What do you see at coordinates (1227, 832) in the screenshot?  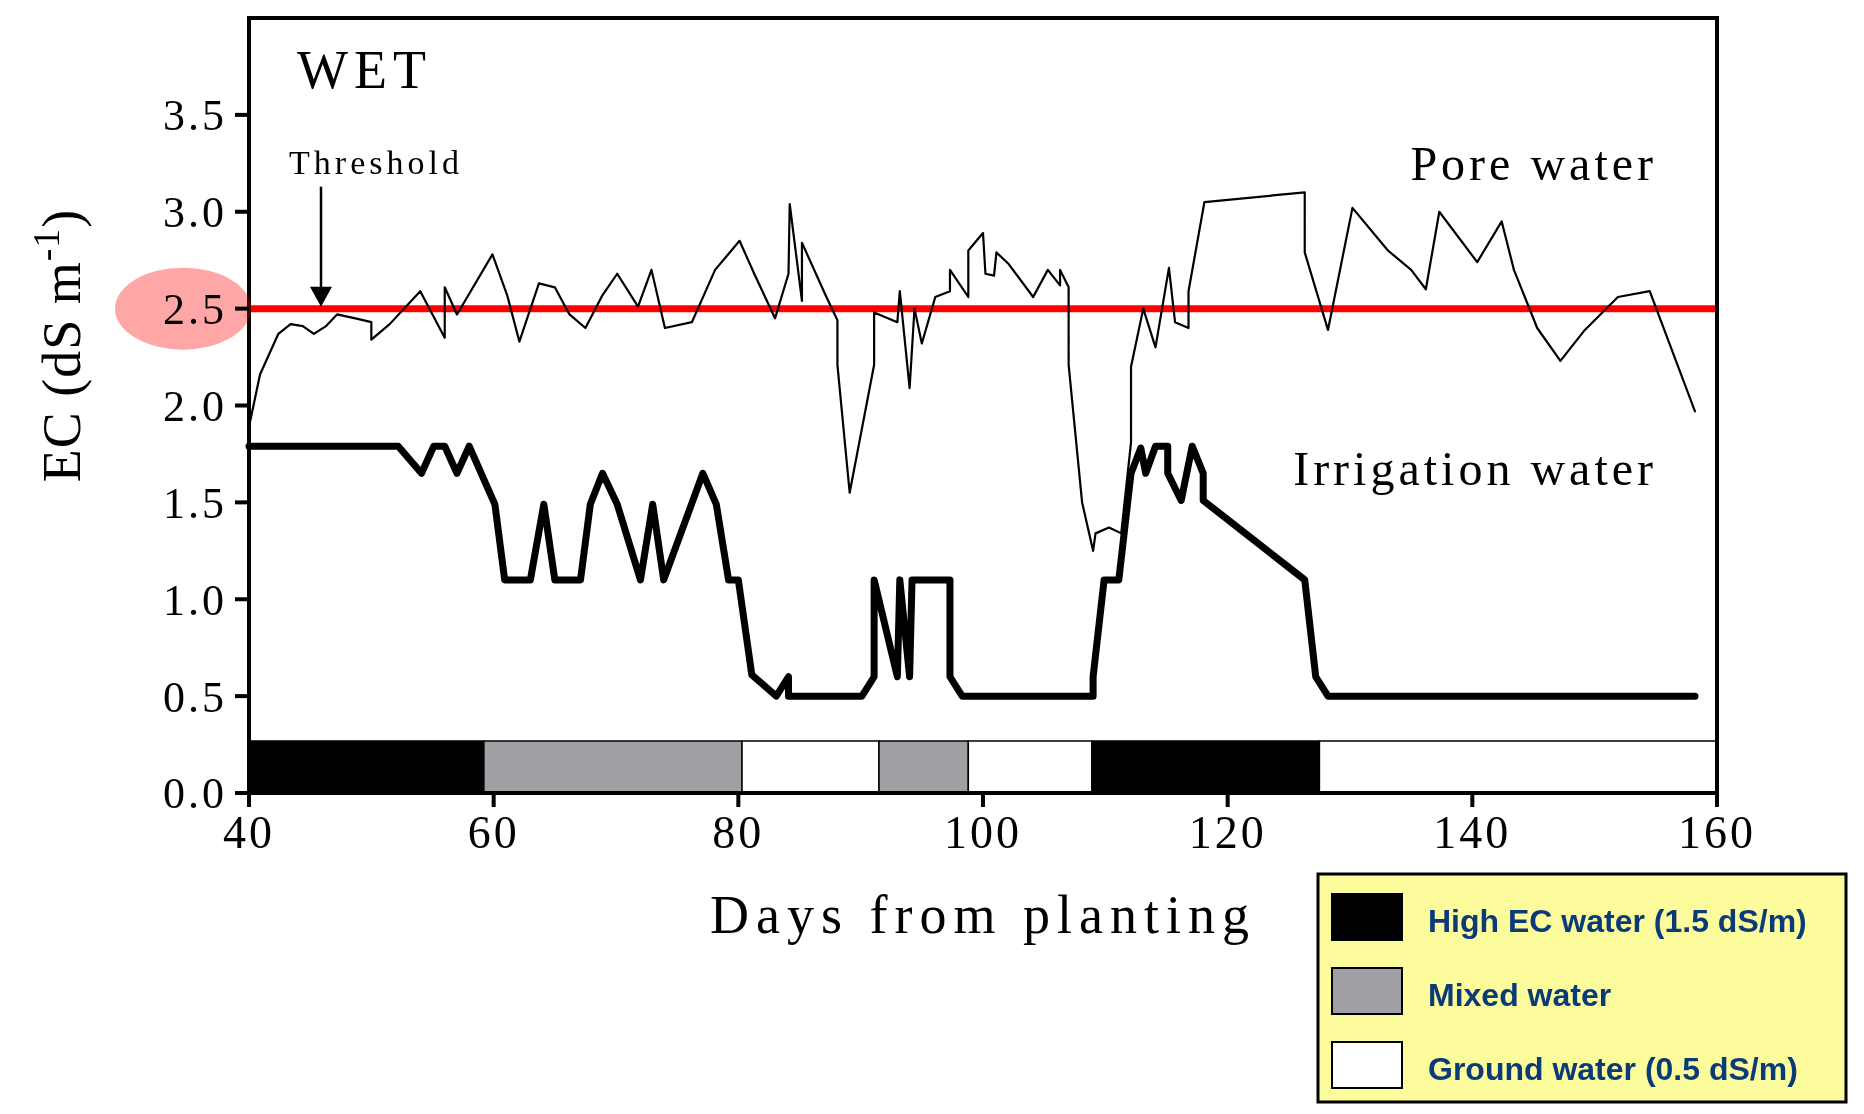 I see `x-tick-label: 120` at bounding box center [1227, 832].